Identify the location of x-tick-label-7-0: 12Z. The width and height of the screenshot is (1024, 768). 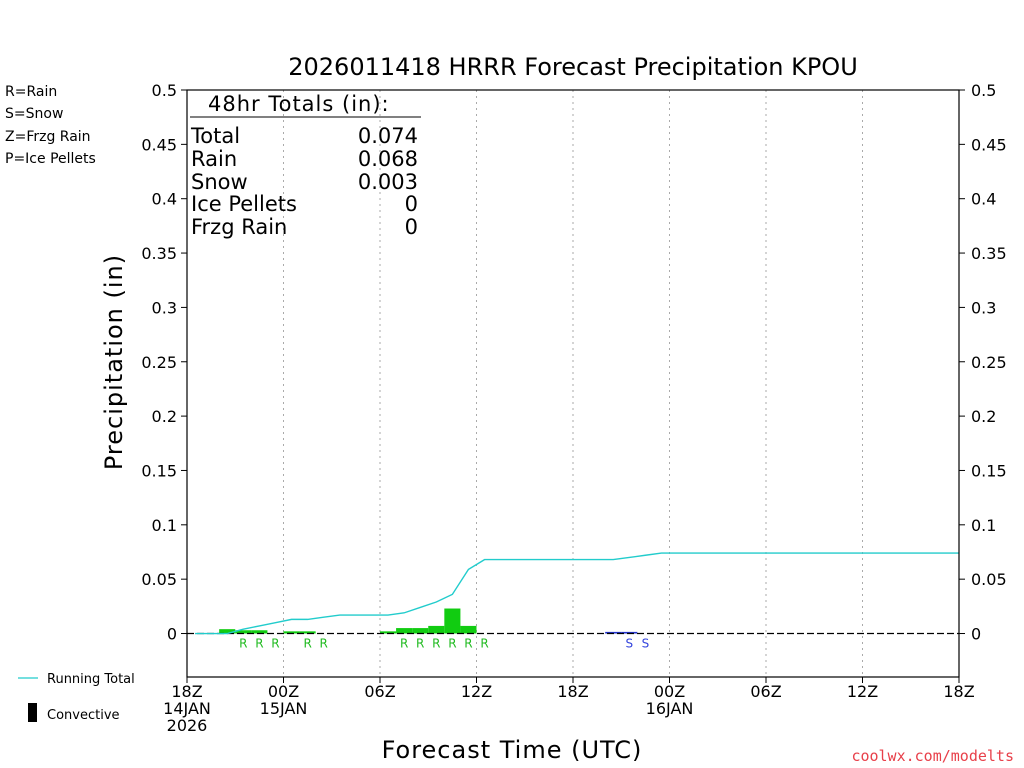
(862, 691).